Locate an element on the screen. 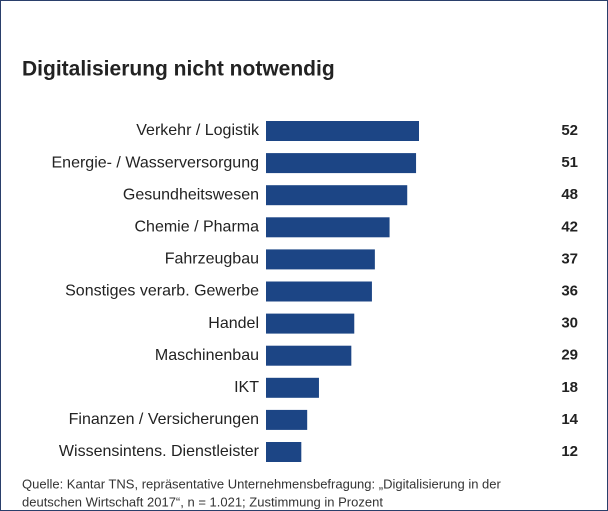  category-label: Sonstiges verarb. Gewerbe is located at coordinates (162, 291).